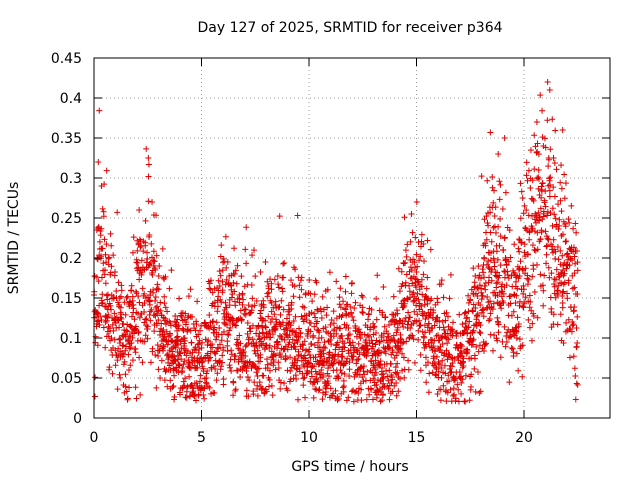 The width and height of the screenshot is (640, 480). I want to click on x-tick-label: 15, so click(417, 438).